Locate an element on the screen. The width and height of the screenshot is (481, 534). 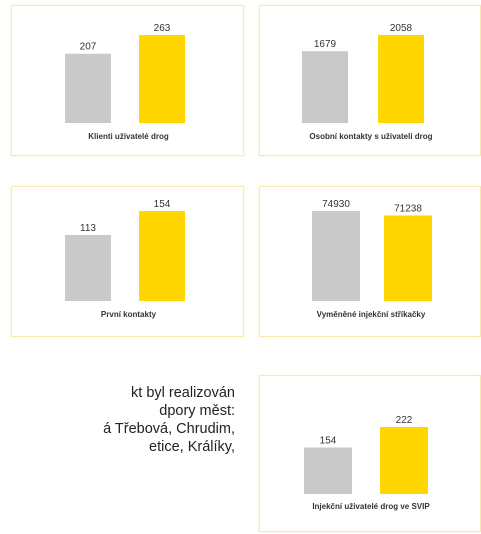
chart-card-4: 74930 71238 Vyměněné injekční stříkačky is located at coordinates (370, 261).